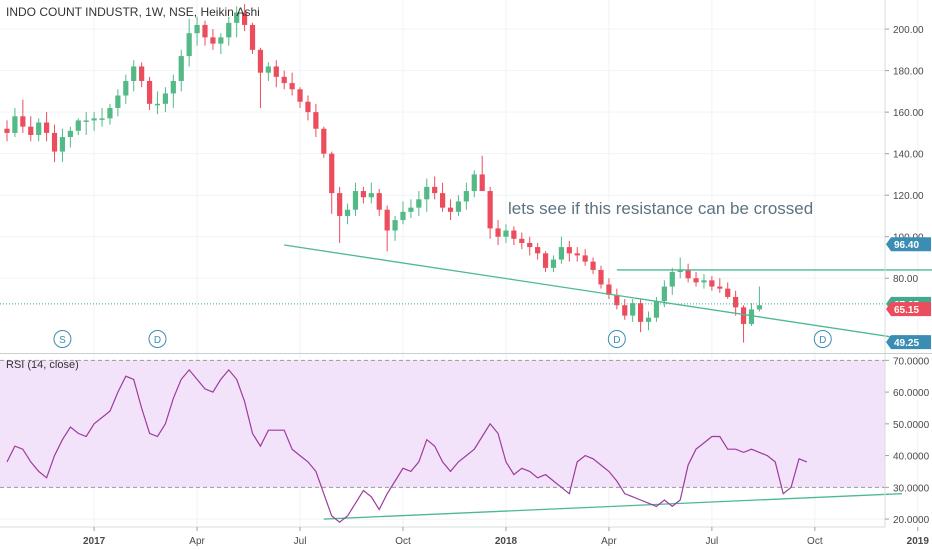 This screenshot has width=932, height=550. I want to click on symbol-title: INDO COUNT INDUSTR, 1W, NSE, Heikin Ashi, so click(133, 12).